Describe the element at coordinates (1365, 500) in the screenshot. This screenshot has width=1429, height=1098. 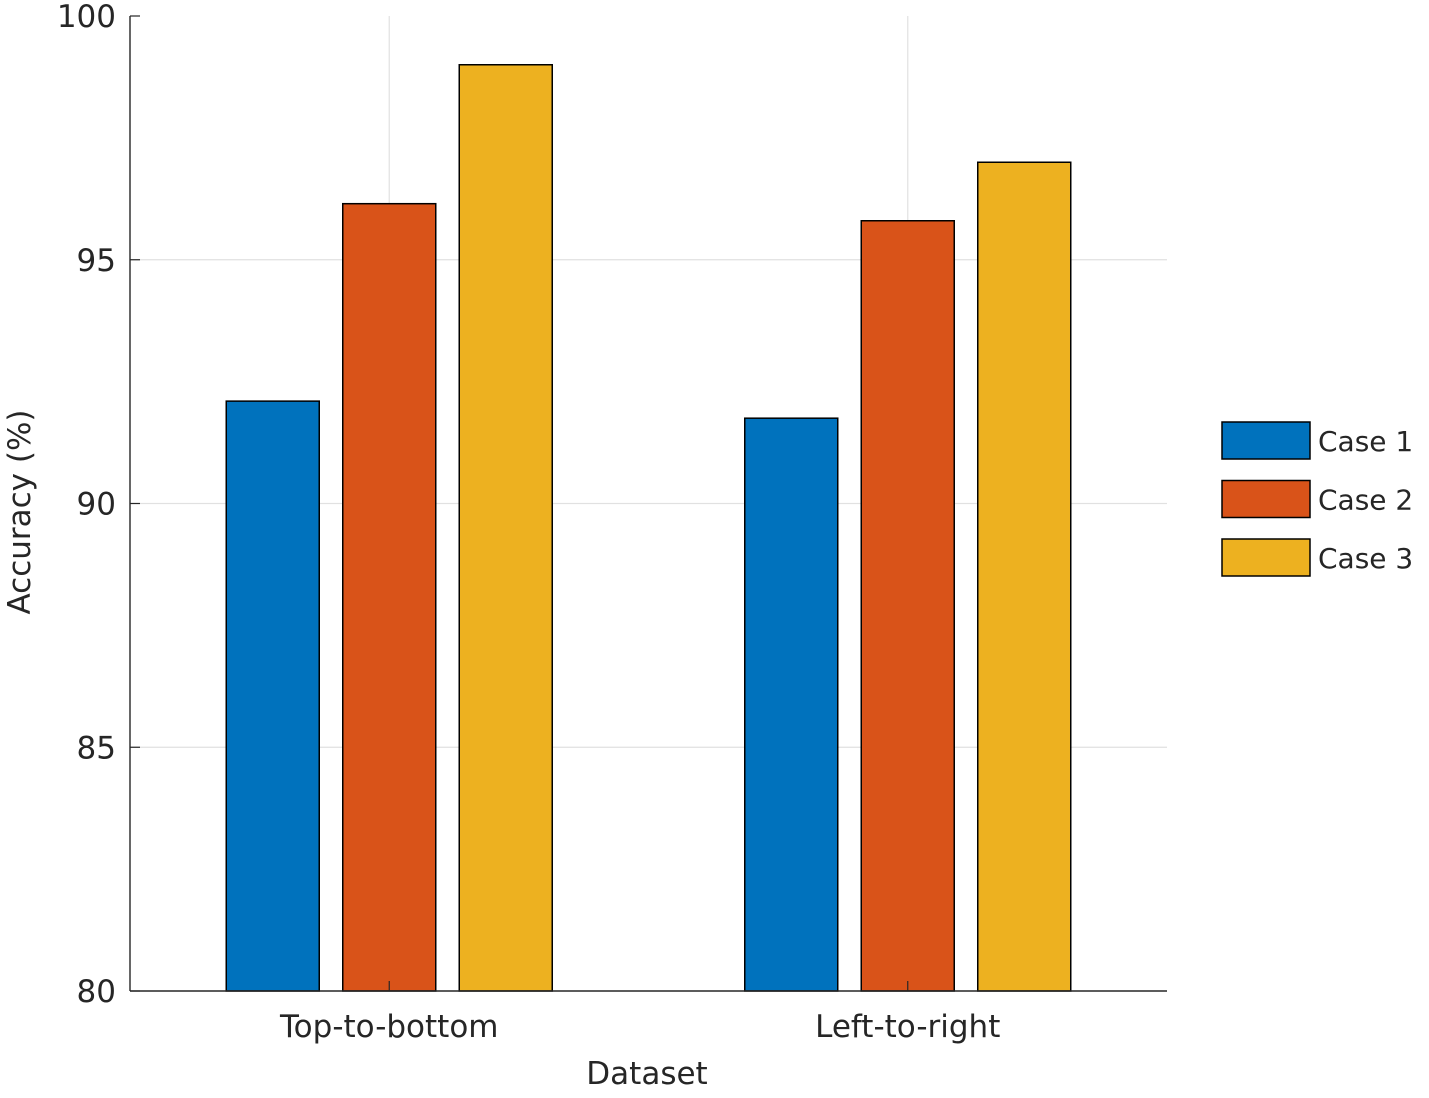
I see `legend-label: Case 2` at that location.